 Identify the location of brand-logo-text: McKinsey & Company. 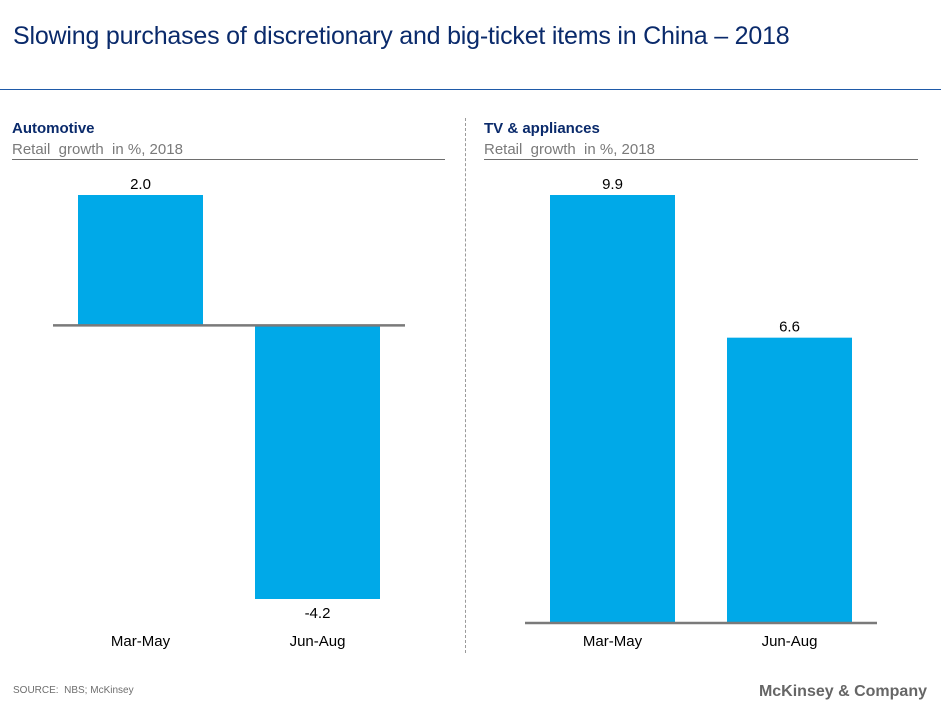
(842, 691).